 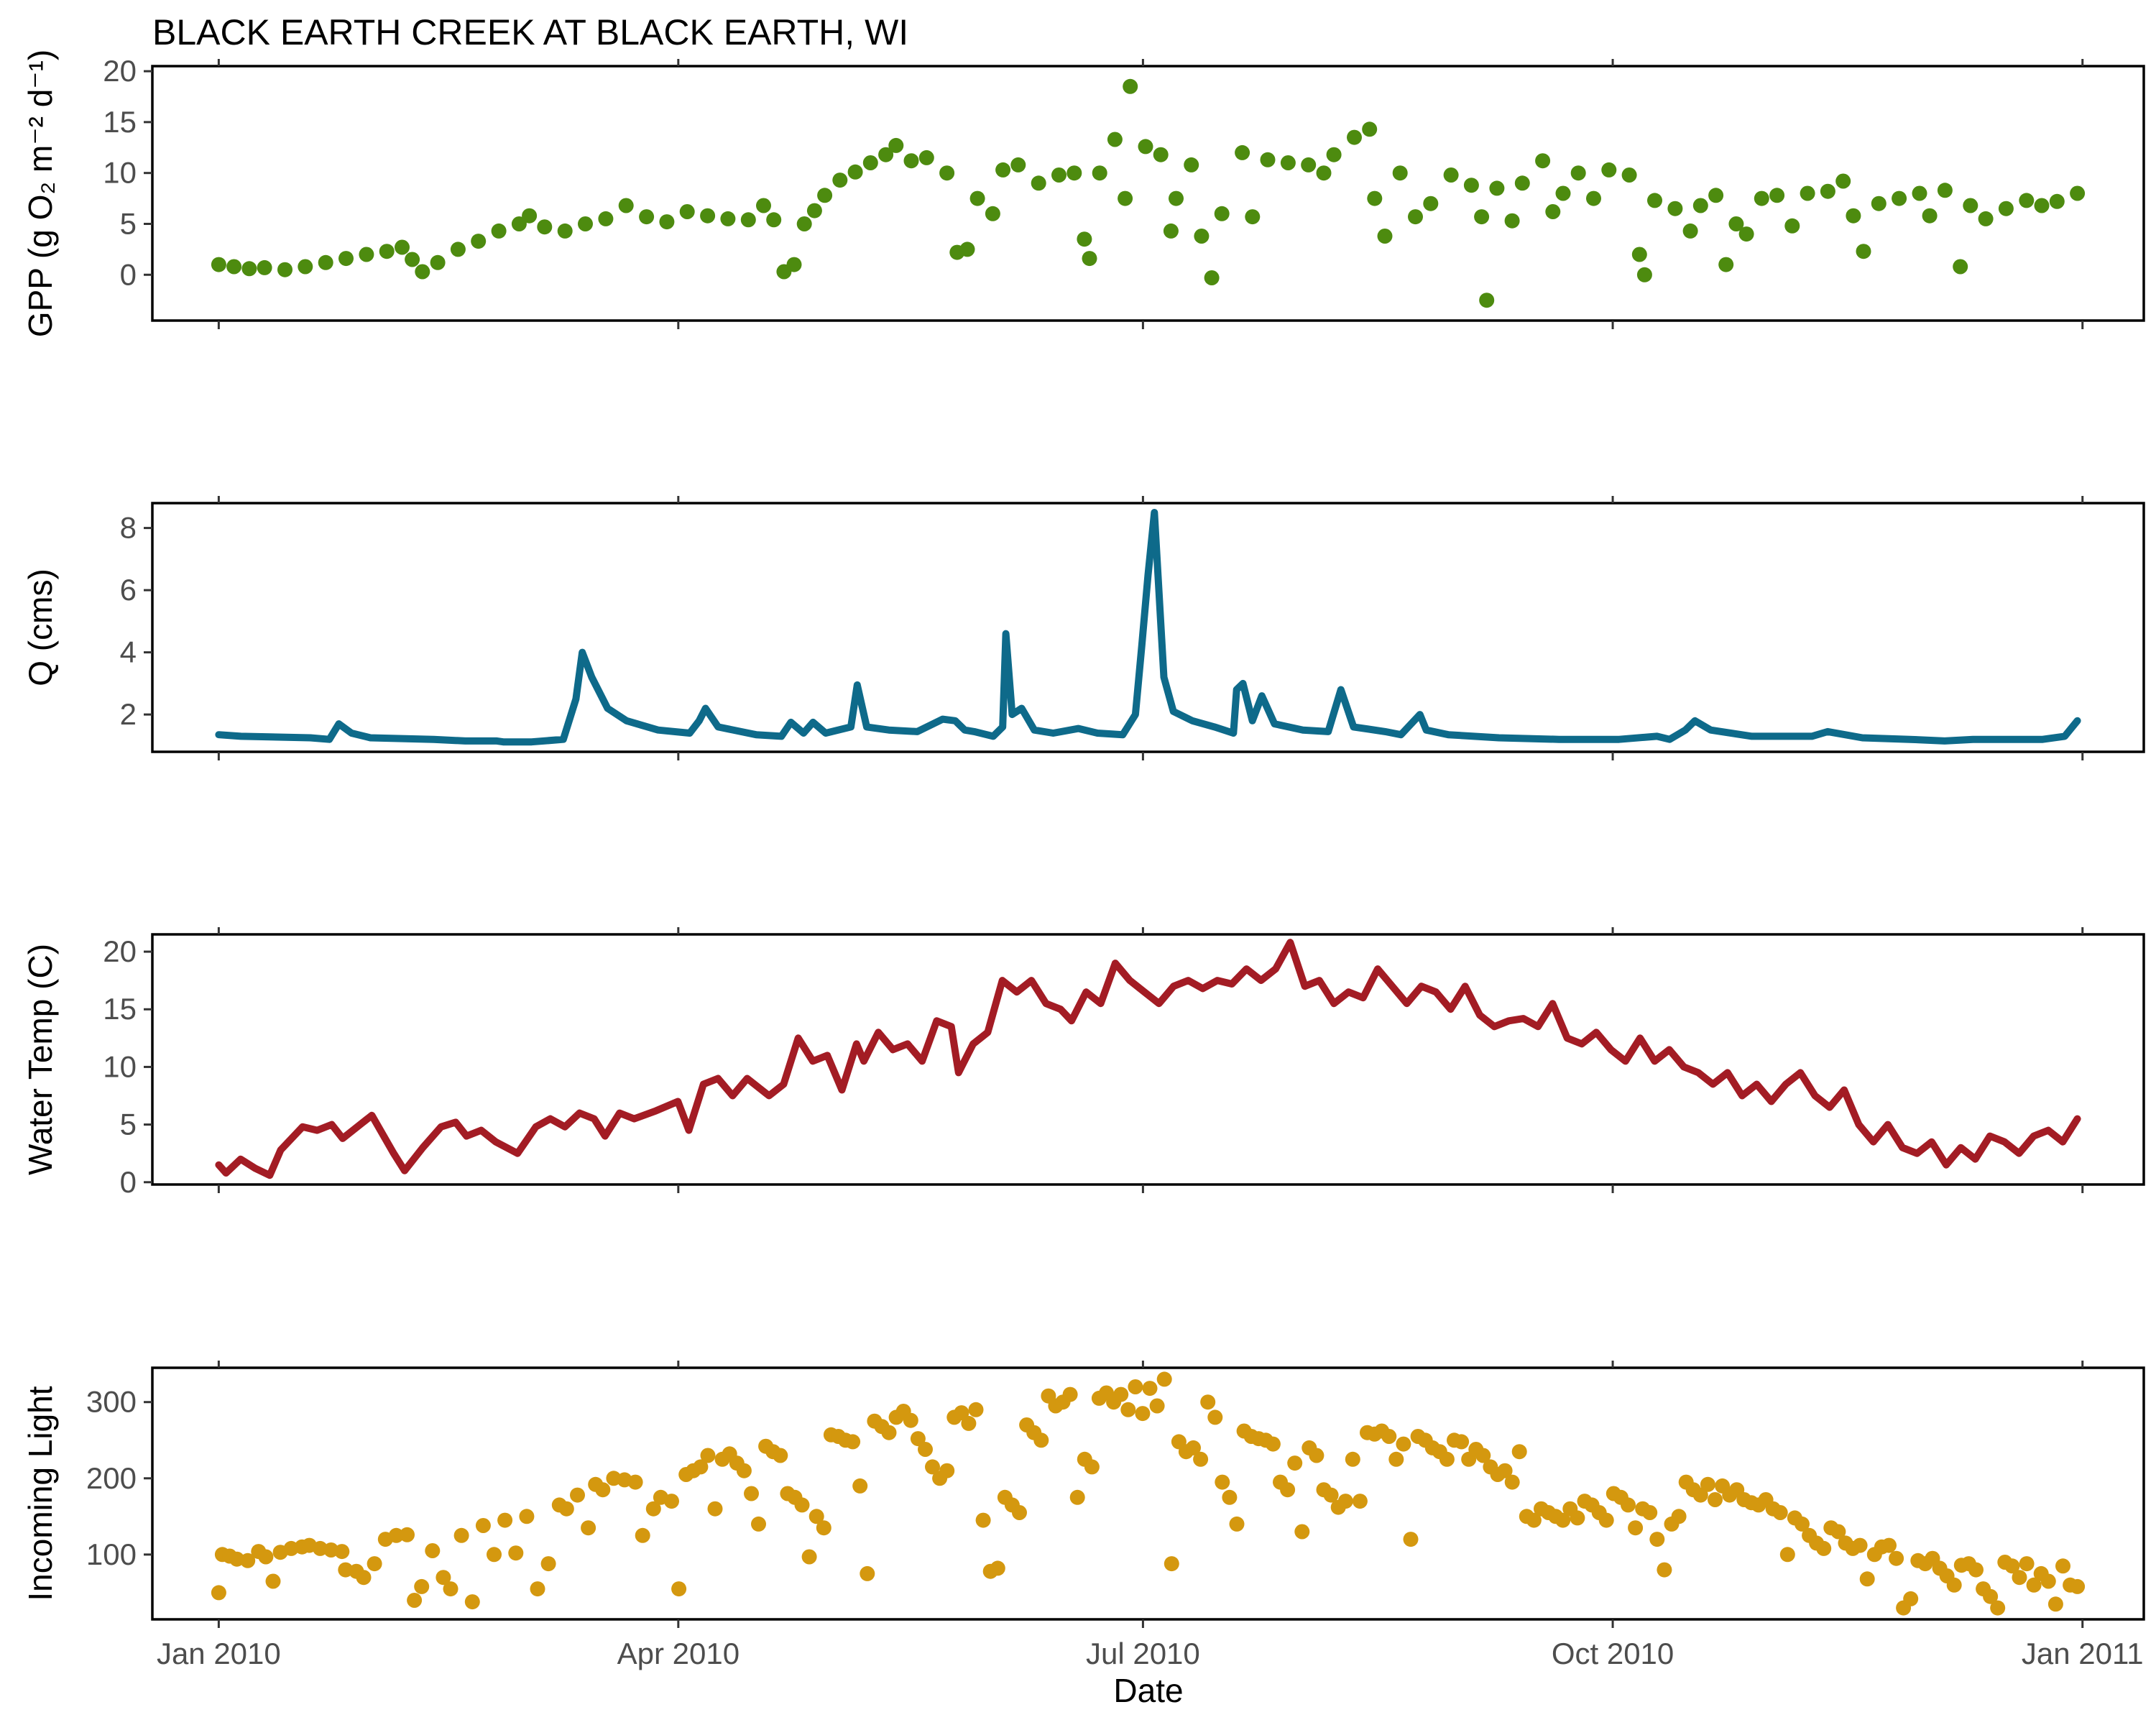 I want to click on x-axis-title: Date, so click(x=1148, y=1690).